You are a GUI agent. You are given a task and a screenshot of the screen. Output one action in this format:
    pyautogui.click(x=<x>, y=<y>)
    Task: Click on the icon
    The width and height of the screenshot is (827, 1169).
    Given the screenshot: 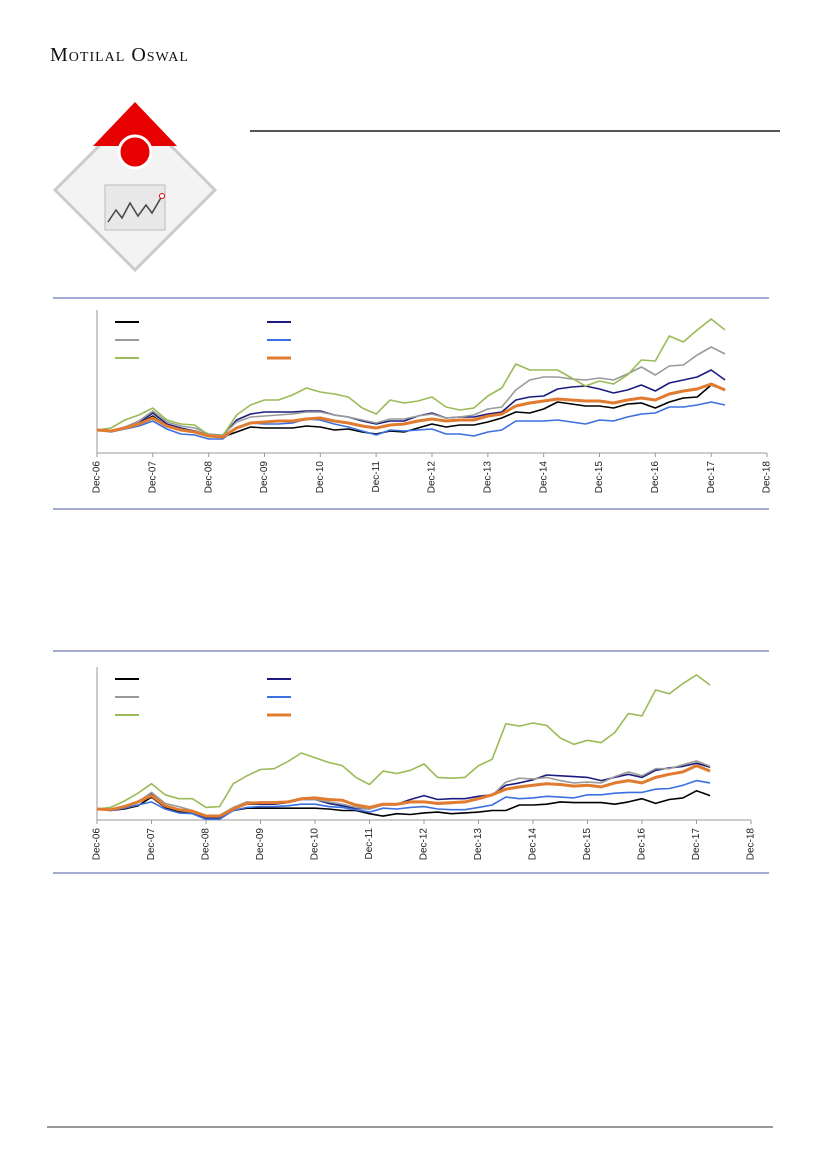 What is the action you would take?
    pyautogui.click(x=135, y=187)
    